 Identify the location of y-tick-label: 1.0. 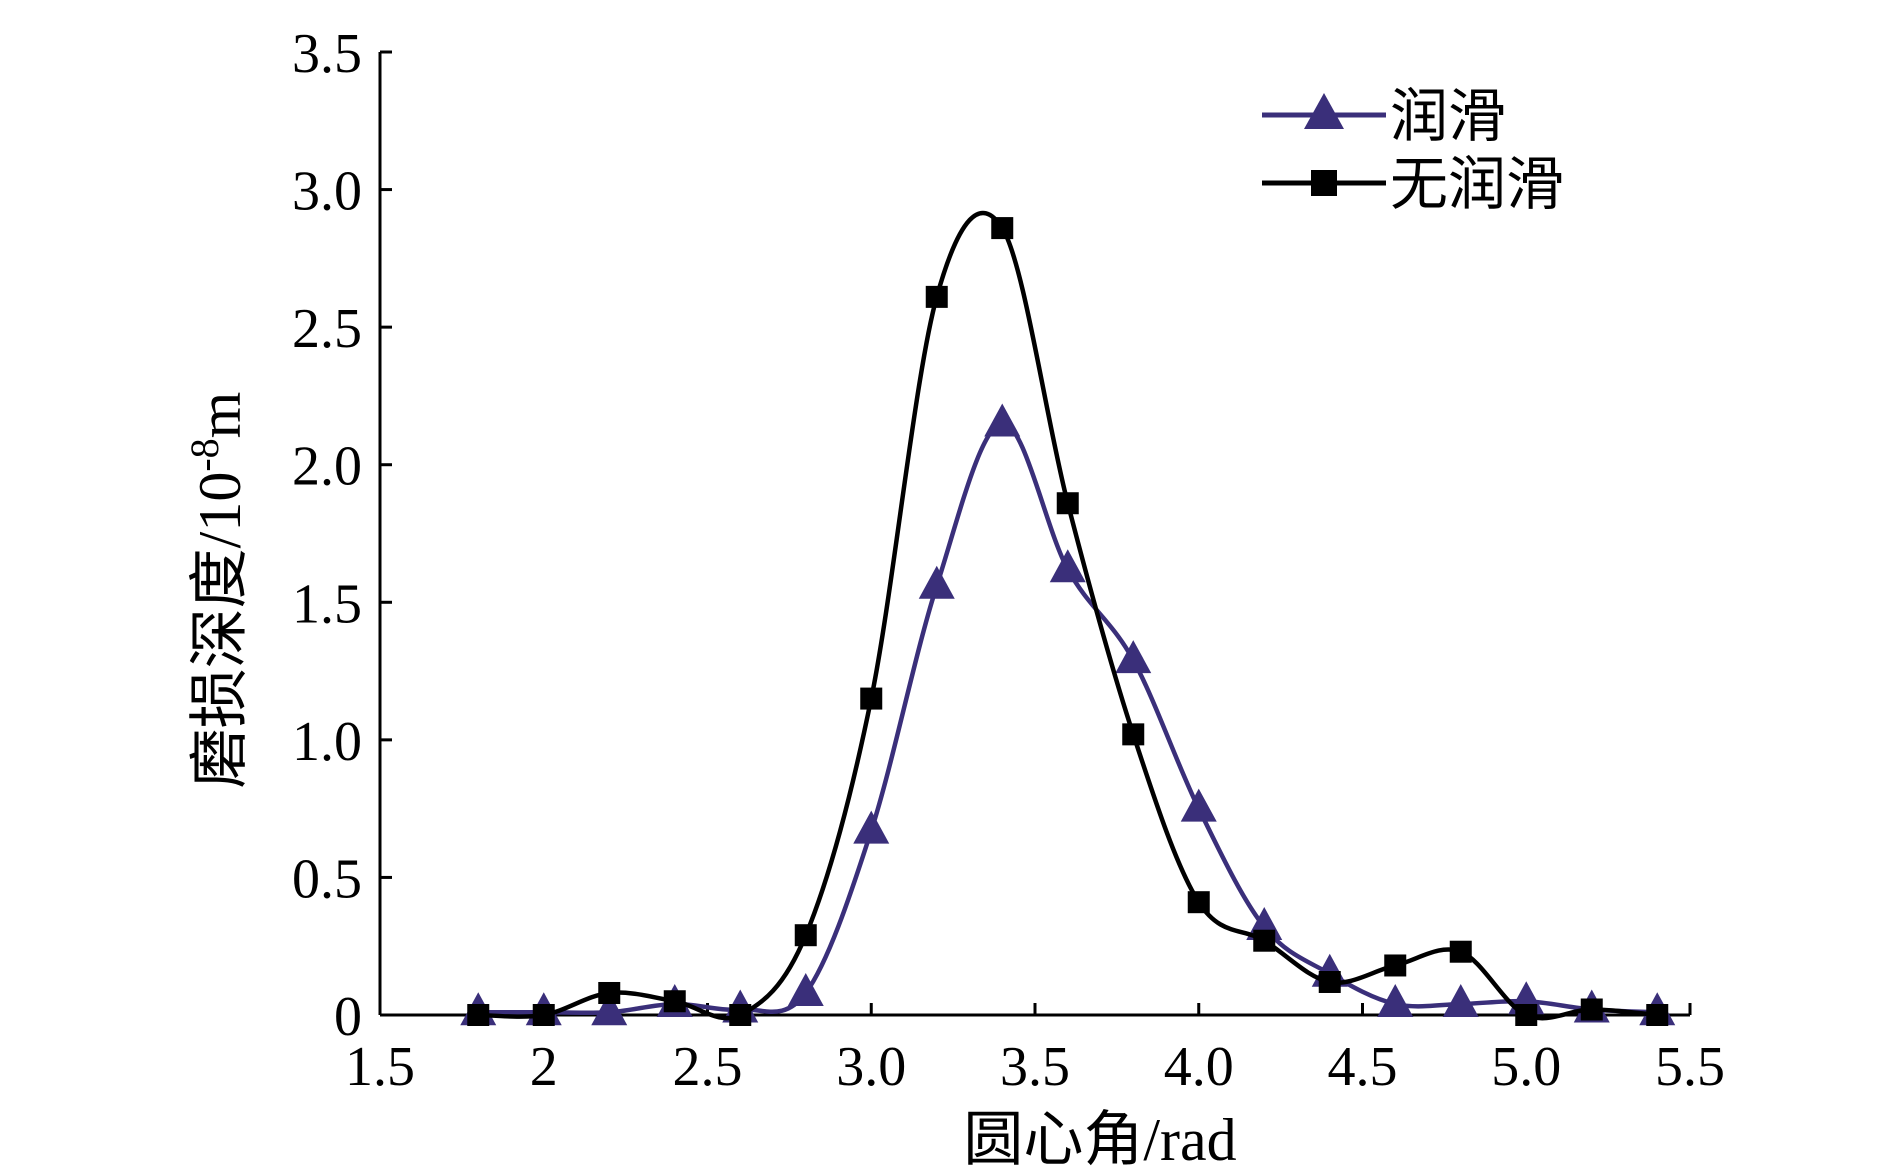
(327, 742).